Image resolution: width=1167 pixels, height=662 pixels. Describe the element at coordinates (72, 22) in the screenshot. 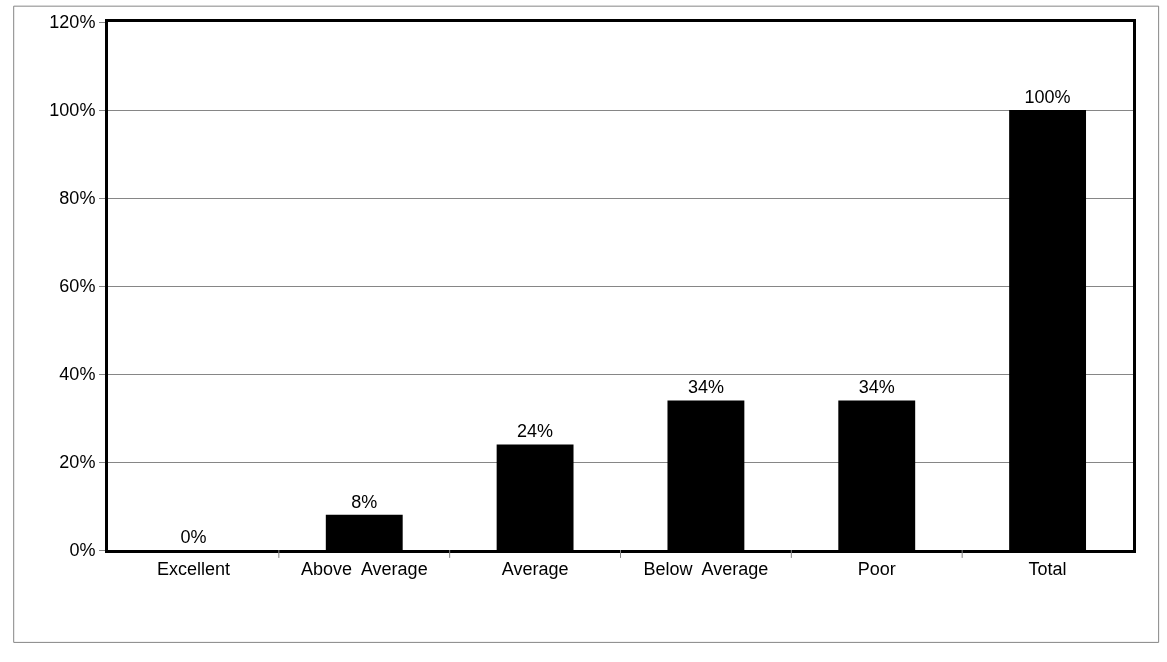

I see `y-tick-label: 120%` at that location.